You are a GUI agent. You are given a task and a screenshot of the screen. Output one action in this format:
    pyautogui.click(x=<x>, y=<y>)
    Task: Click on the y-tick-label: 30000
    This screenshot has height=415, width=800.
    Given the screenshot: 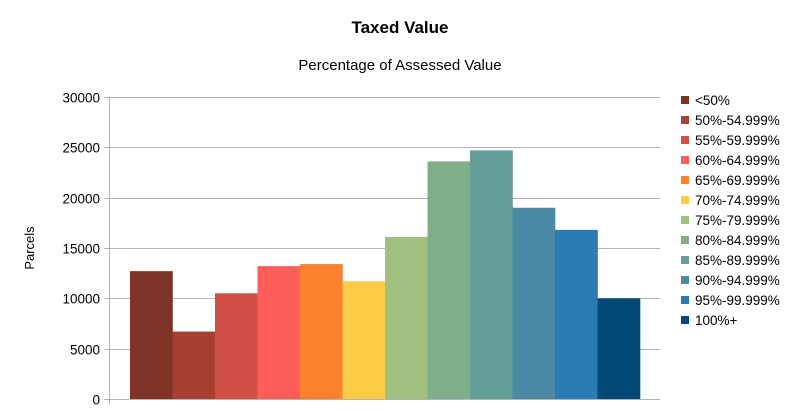 What is the action you would take?
    pyautogui.click(x=81, y=98)
    